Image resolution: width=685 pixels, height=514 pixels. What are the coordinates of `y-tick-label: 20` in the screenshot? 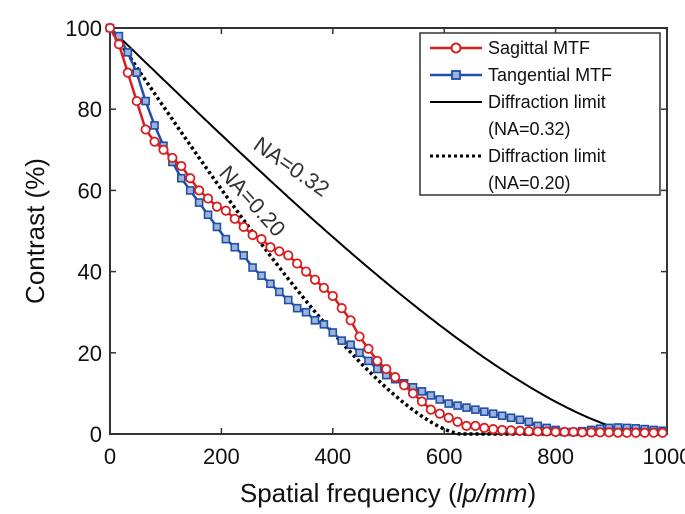 It's located at (90, 353).